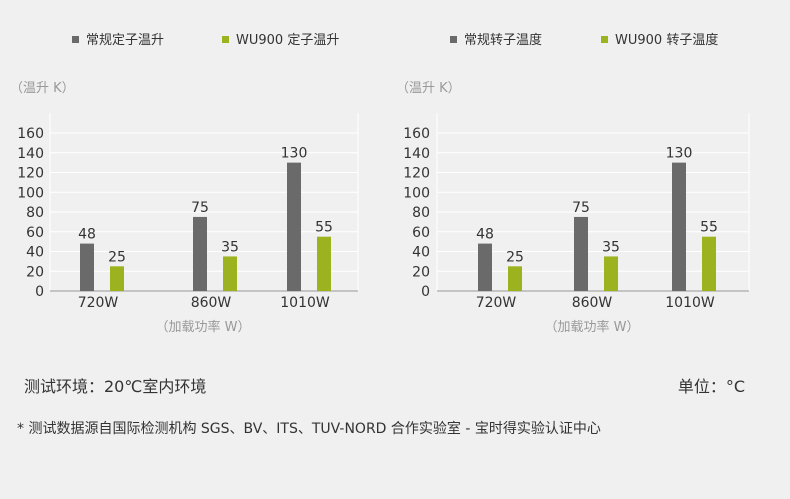  I want to click on legend-label: WU900 转子温度, so click(666, 40).